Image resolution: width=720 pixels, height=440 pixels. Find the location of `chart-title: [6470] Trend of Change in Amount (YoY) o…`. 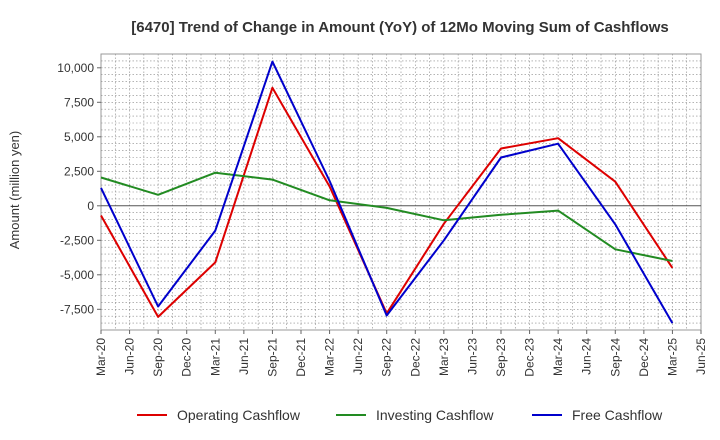

chart-title: [6470] Trend of Change in Amount (YoY) o… is located at coordinates (400, 27).